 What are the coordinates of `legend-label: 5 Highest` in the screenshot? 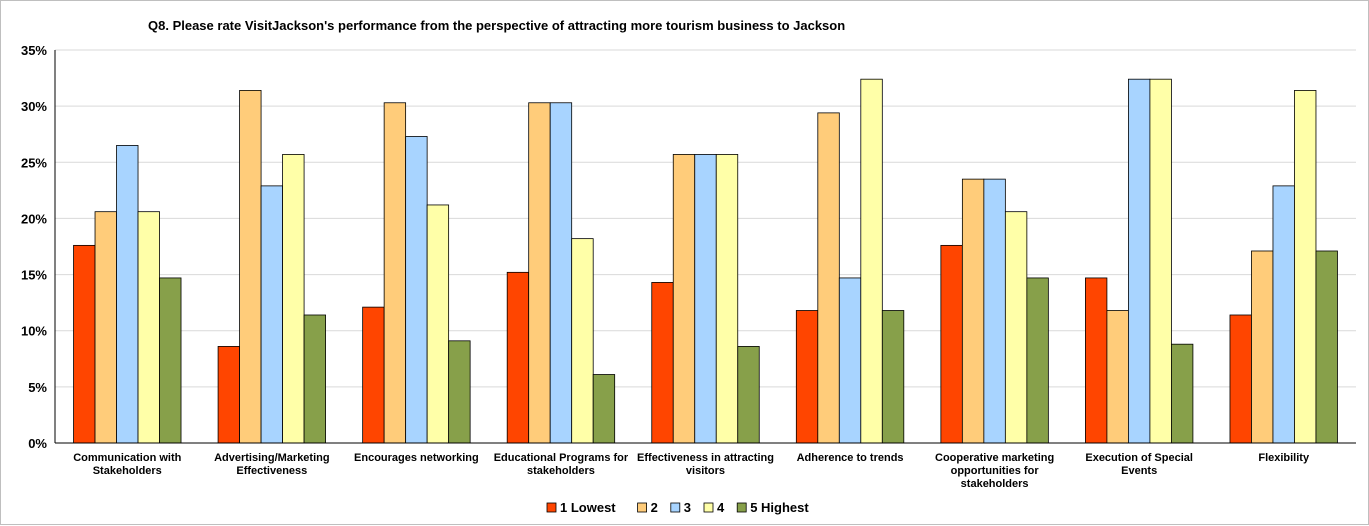 It's located at (779, 507).